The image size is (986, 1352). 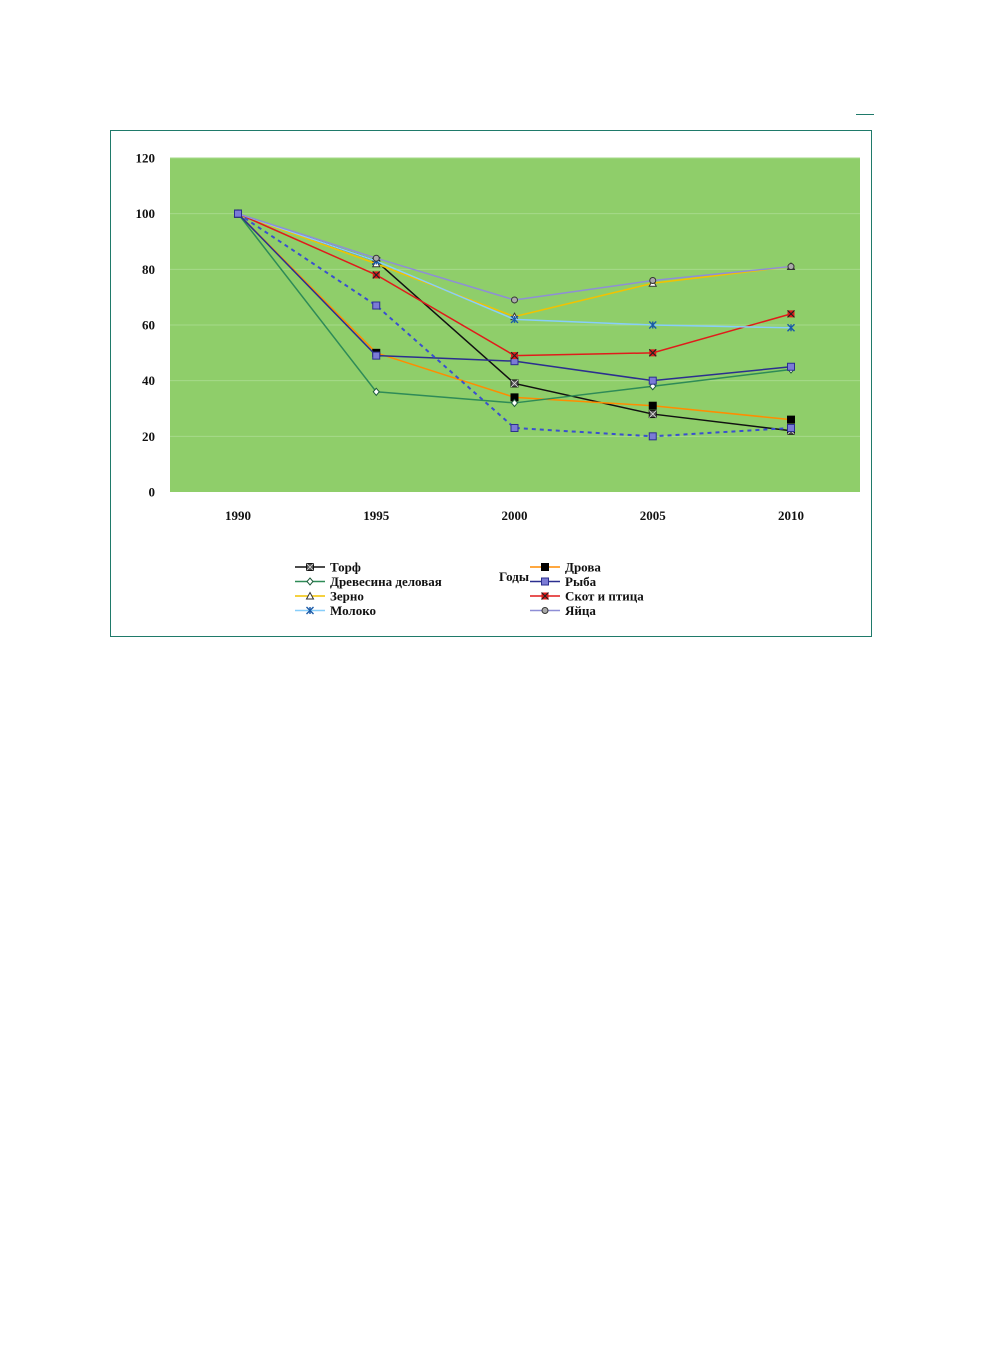 I want to click on legend-label: Торф, so click(x=345, y=567).